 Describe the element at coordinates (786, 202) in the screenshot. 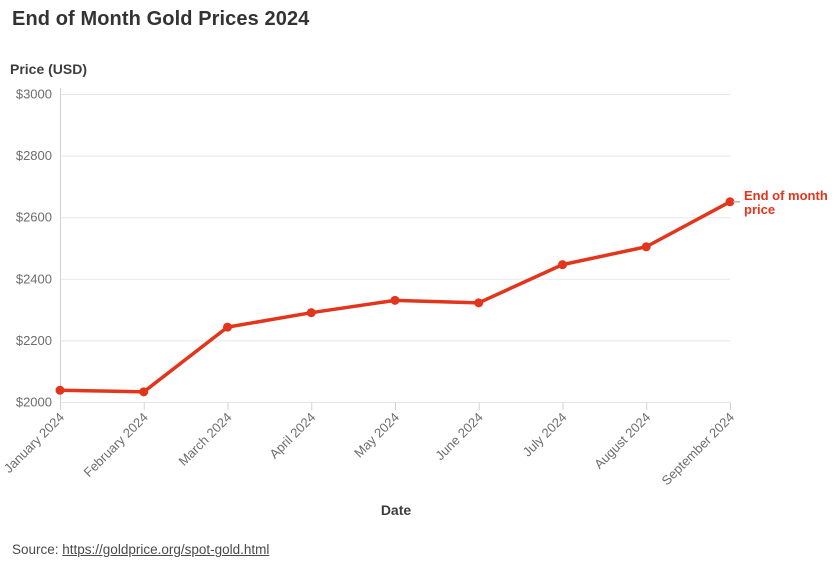

I see `series-label: End of month price` at that location.